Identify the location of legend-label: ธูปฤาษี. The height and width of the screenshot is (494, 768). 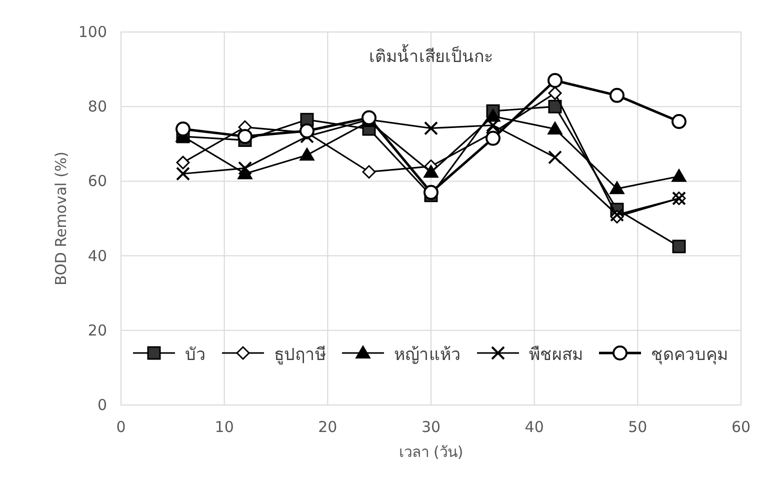
(300, 355).